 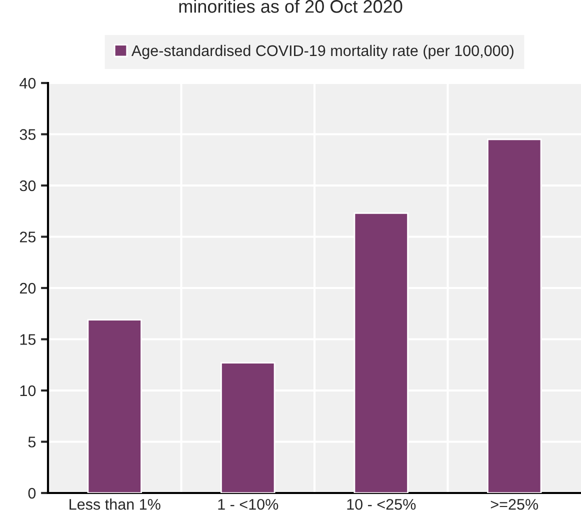 What do you see at coordinates (28, 83) in the screenshot?
I see `y-tick-label: 40` at bounding box center [28, 83].